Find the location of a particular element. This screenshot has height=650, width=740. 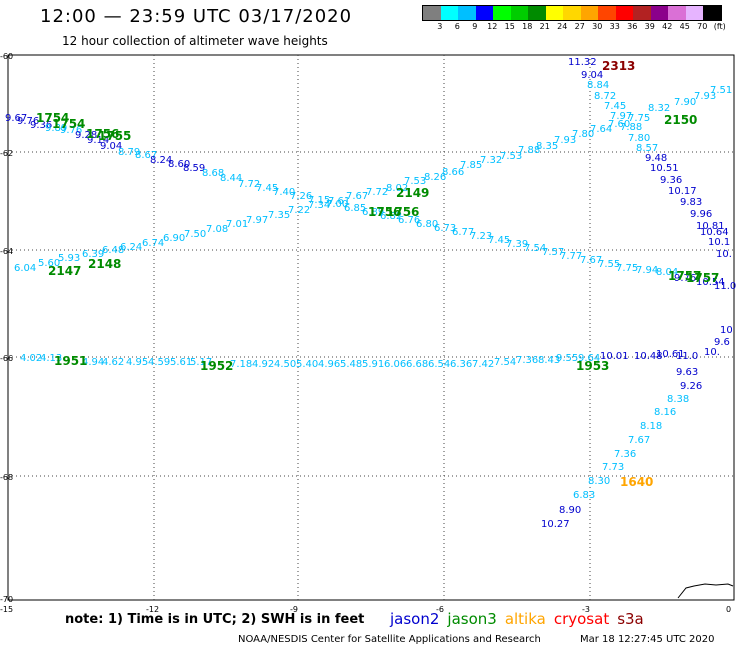

credit-timestamp: Mar 18 12:27:45 UTC 2020 is located at coordinates (647, 639).